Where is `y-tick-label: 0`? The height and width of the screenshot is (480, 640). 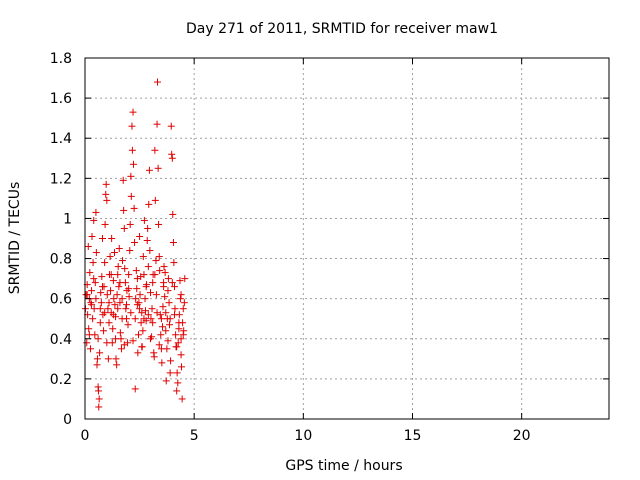 y-tick-label: 0 is located at coordinates (67, 420).